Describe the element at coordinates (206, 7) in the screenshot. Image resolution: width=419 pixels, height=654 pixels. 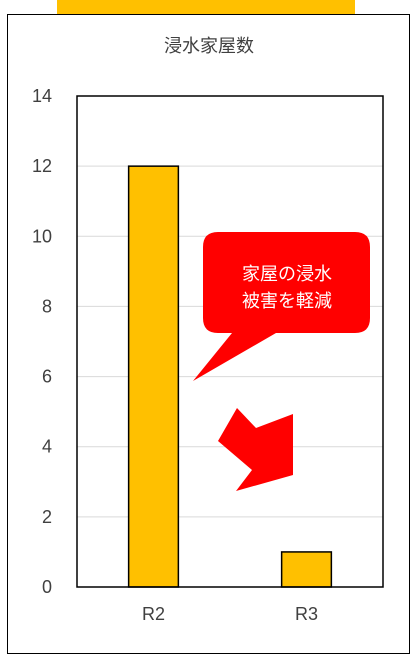
I see `header-banner` at that location.